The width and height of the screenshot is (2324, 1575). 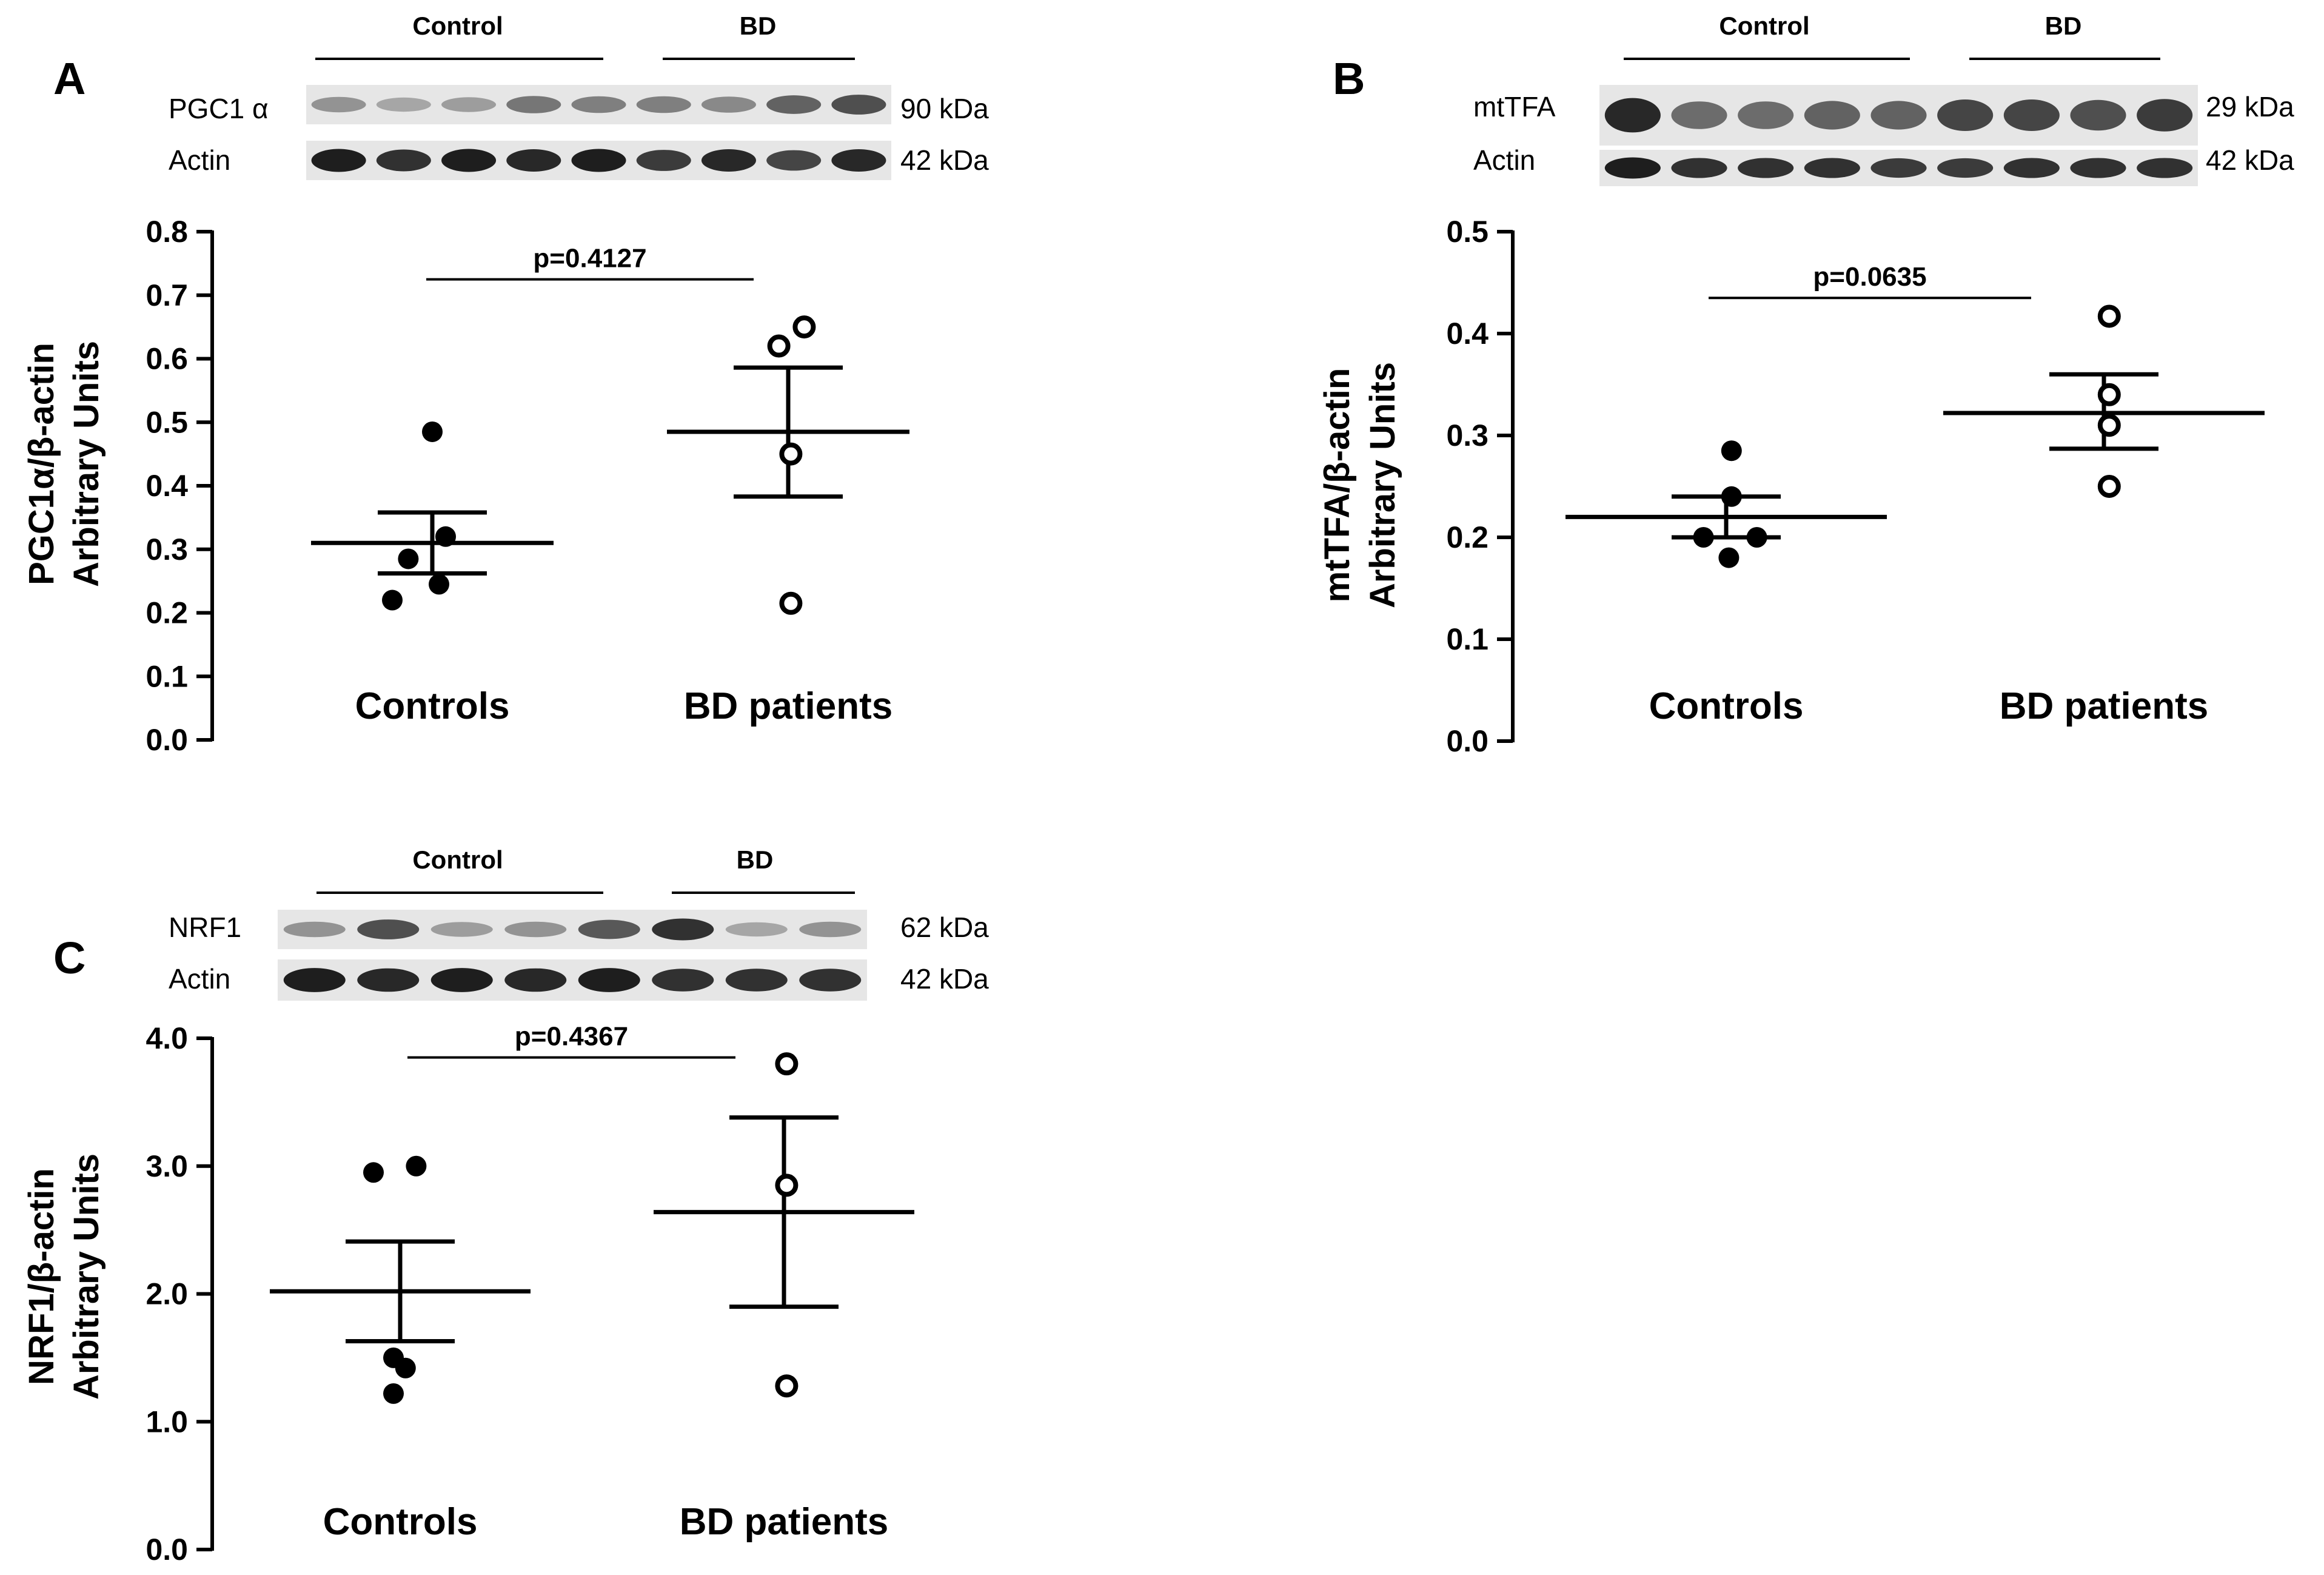 What do you see at coordinates (86, 464) in the screenshot?
I see `panel-a-ylabel-line2: Arbitrary Units` at bounding box center [86, 464].